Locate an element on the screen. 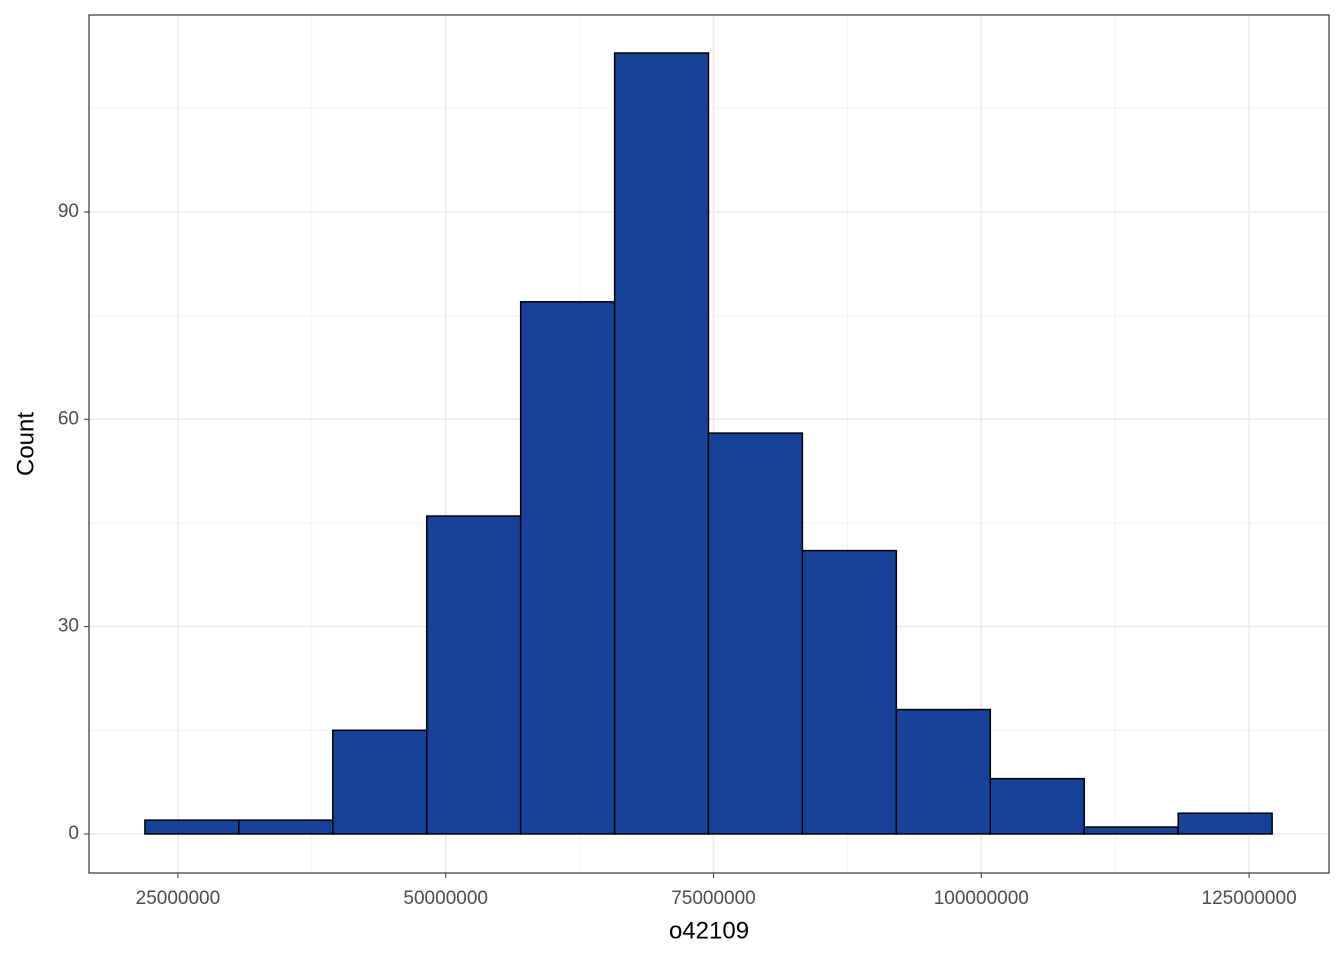 The image size is (1344, 960). x-tick-label: 75000000 is located at coordinates (713, 898).